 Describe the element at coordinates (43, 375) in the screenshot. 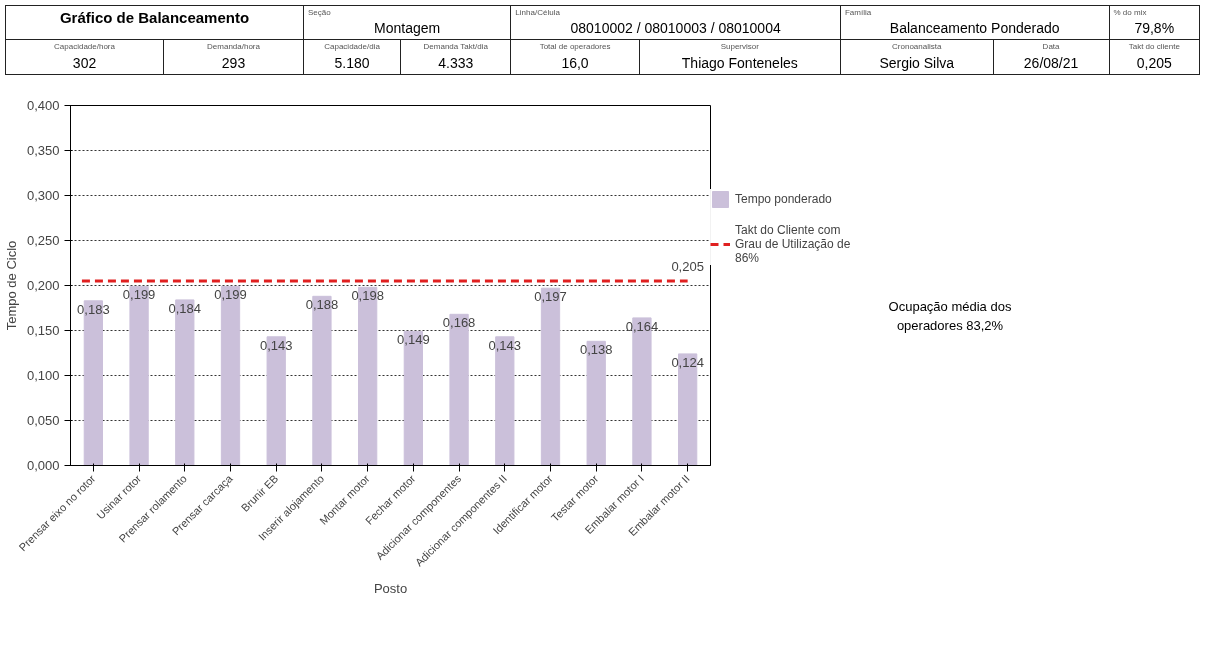

I see `y-tick-label: 0,100` at that location.